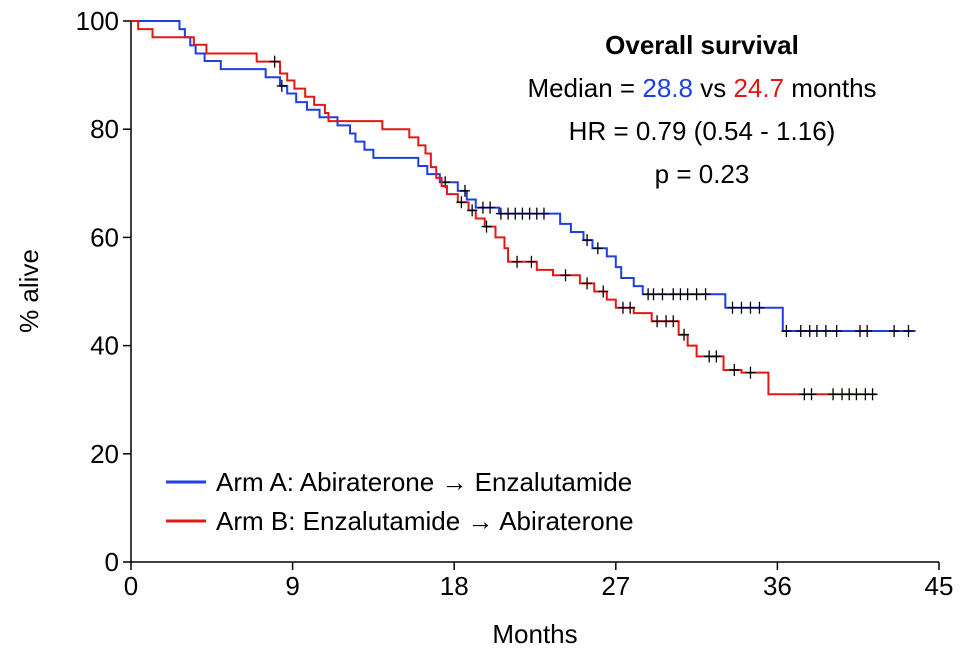  What do you see at coordinates (939, 586) in the screenshot?
I see `x-tick-label: 45` at bounding box center [939, 586].